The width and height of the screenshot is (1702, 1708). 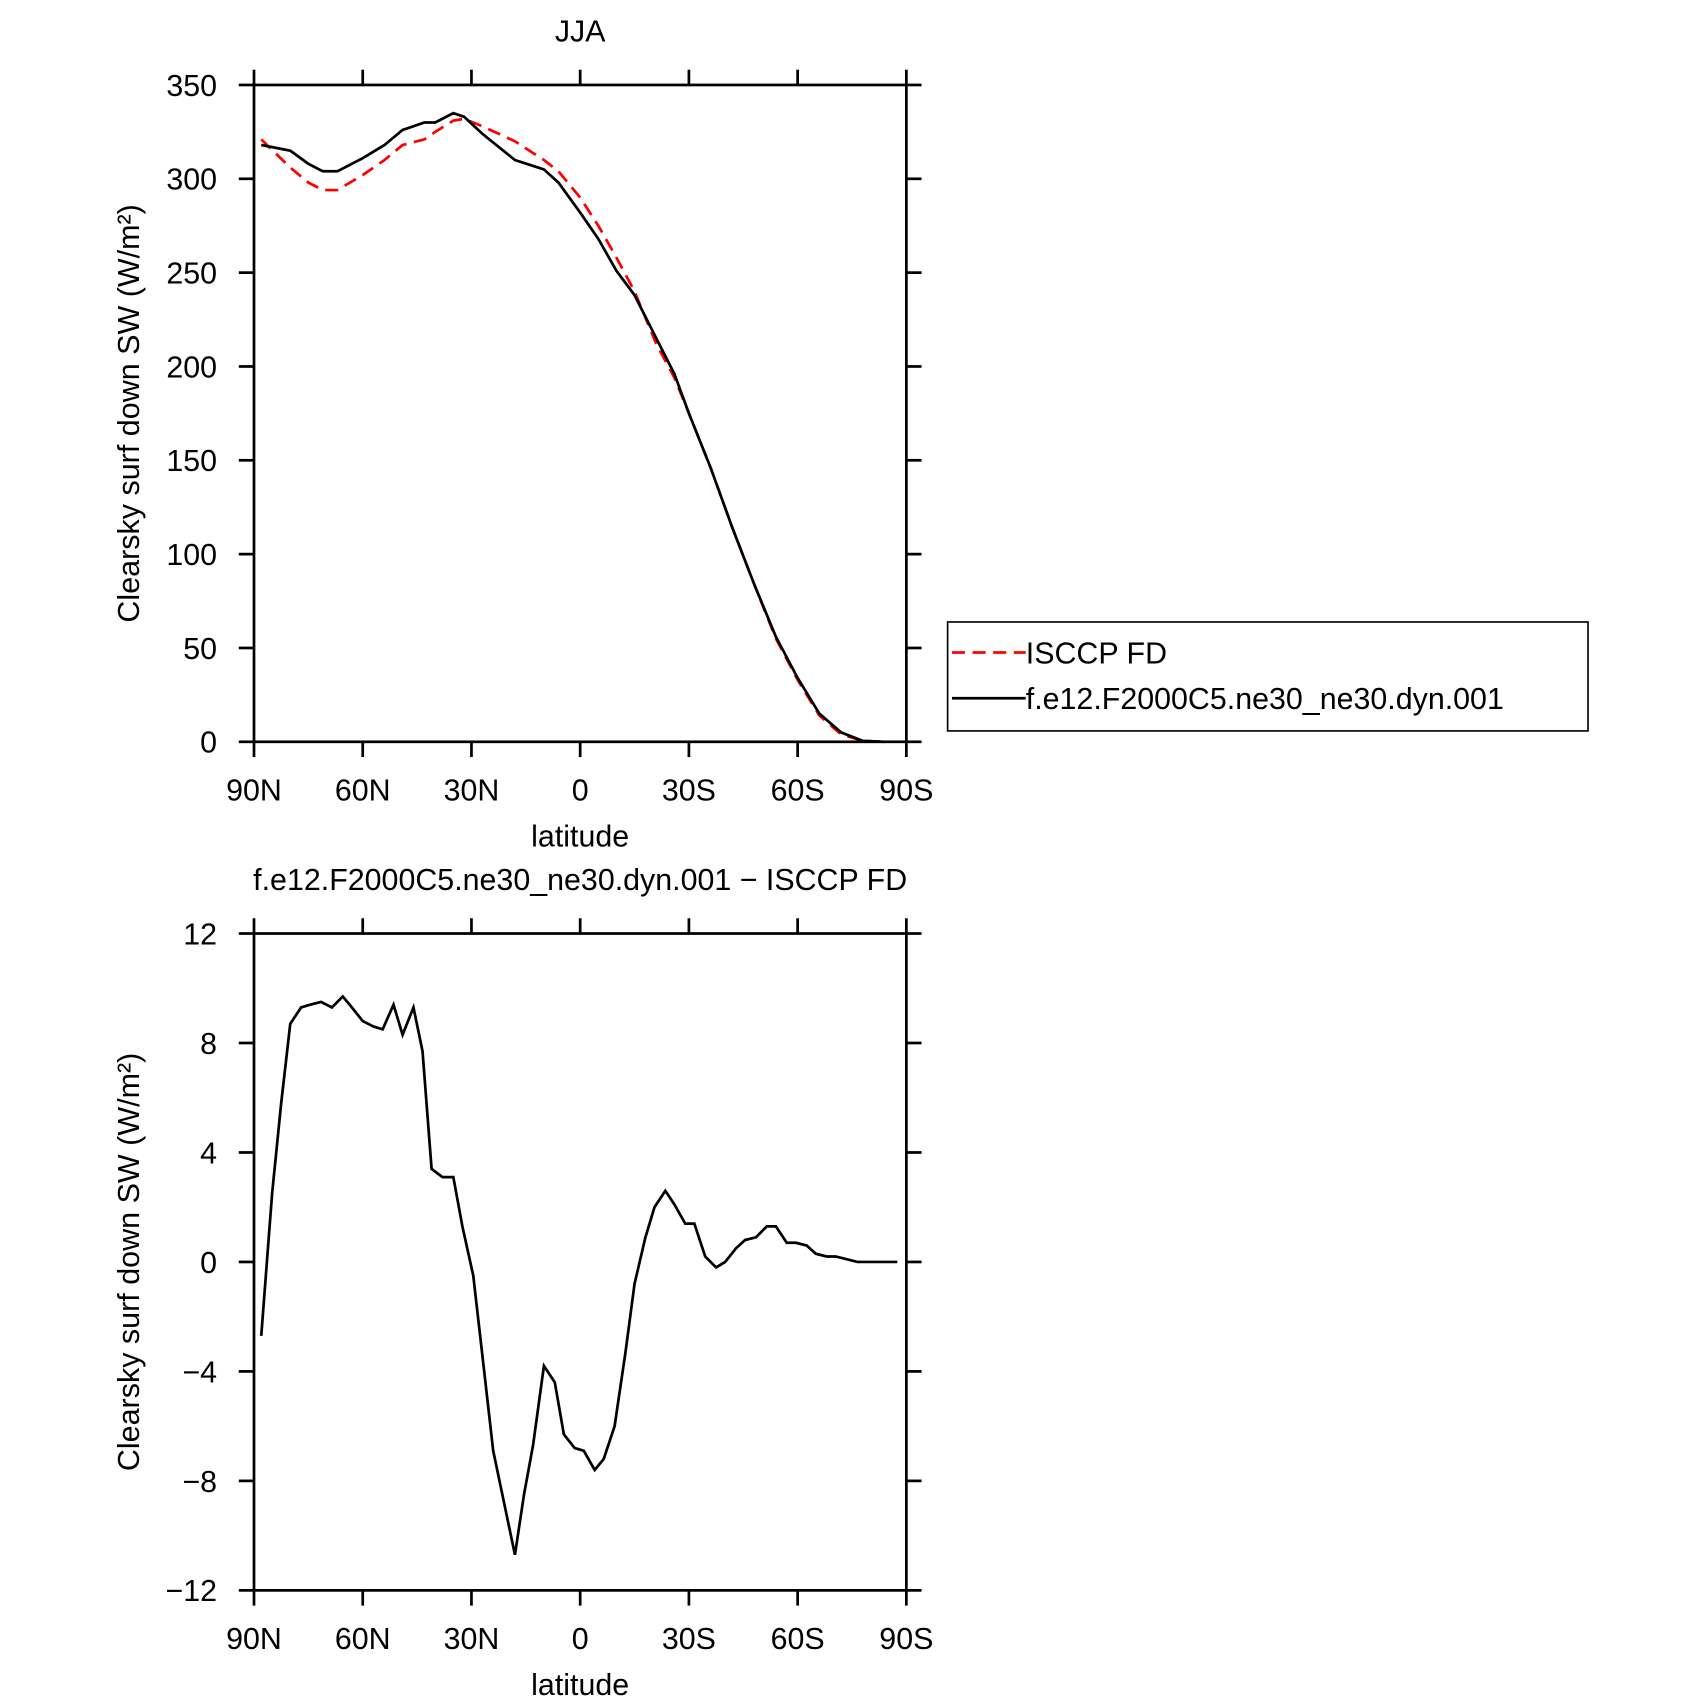 I want to click on chart-title: JJA, so click(x=580, y=31).